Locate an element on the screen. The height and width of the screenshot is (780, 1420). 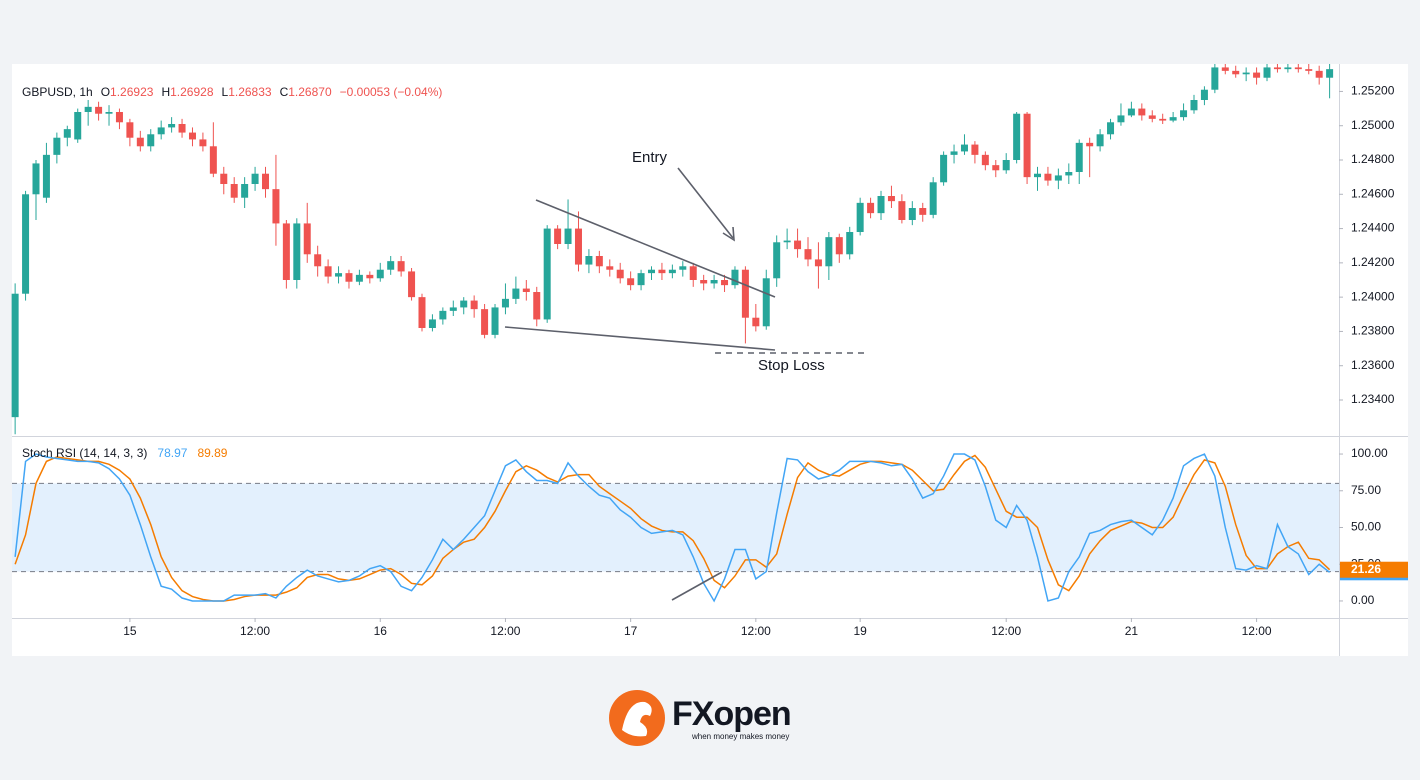
upper-trendline is located at coordinates (655, 248).